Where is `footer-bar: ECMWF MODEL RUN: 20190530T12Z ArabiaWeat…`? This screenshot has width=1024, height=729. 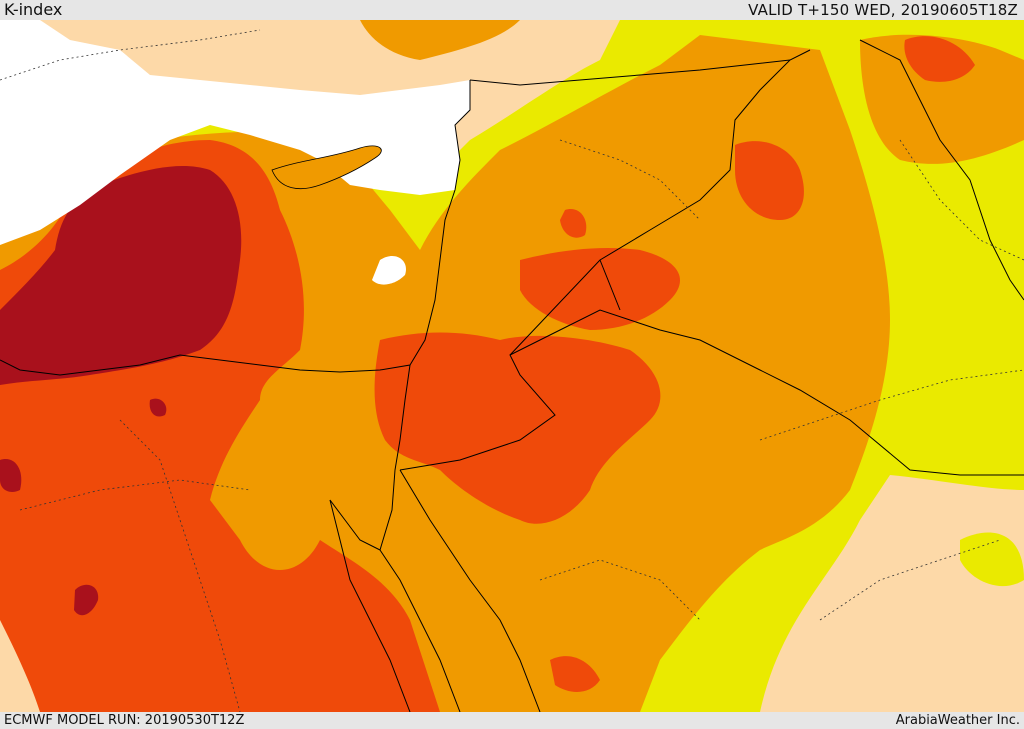
footer-bar: ECMWF MODEL RUN: 20190530T12Z ArabiaWeat… is located at coordinates (512, 720).